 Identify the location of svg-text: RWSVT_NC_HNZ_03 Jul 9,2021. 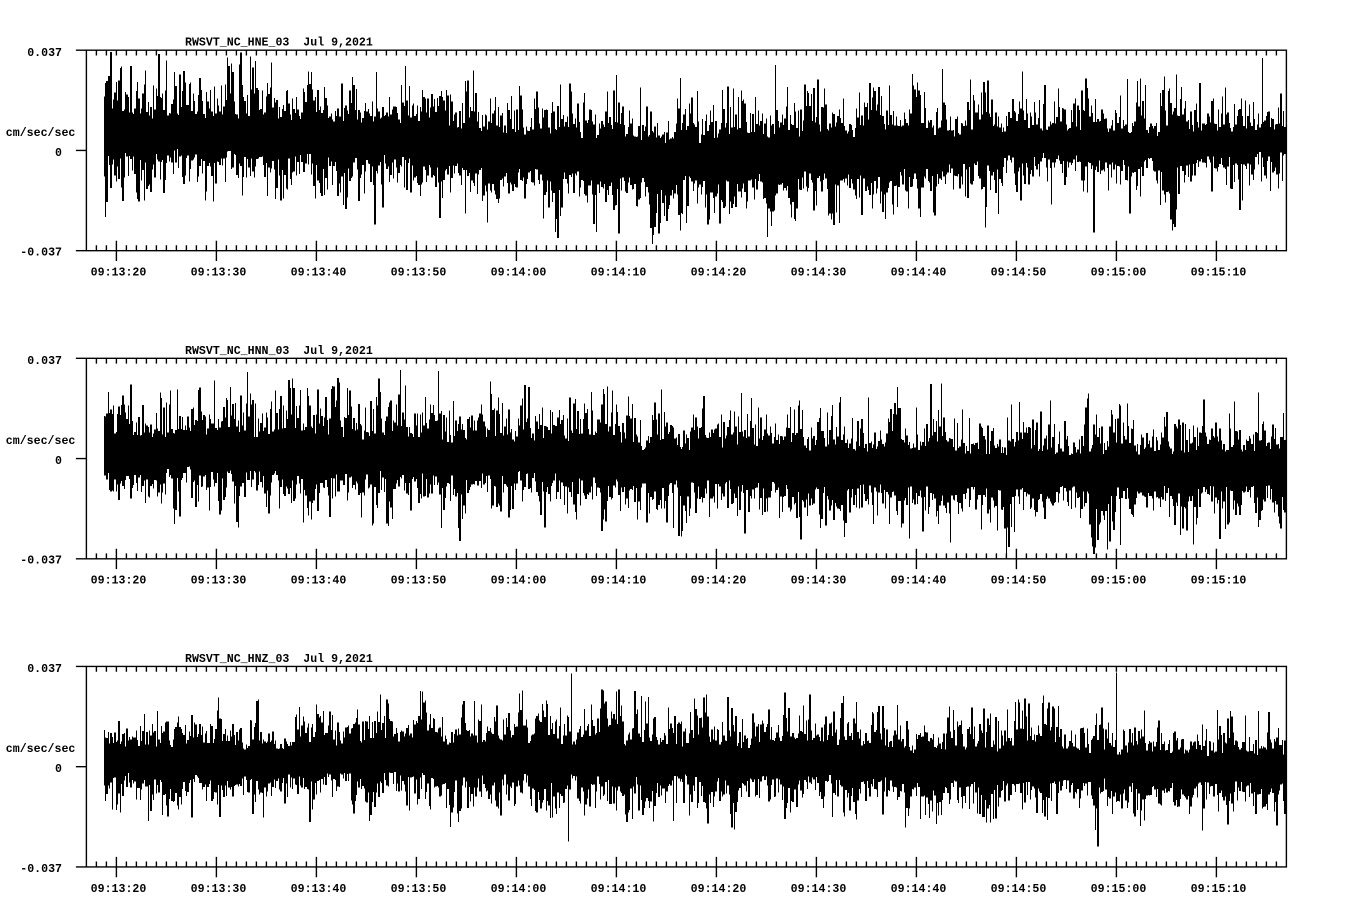
(279, 659).